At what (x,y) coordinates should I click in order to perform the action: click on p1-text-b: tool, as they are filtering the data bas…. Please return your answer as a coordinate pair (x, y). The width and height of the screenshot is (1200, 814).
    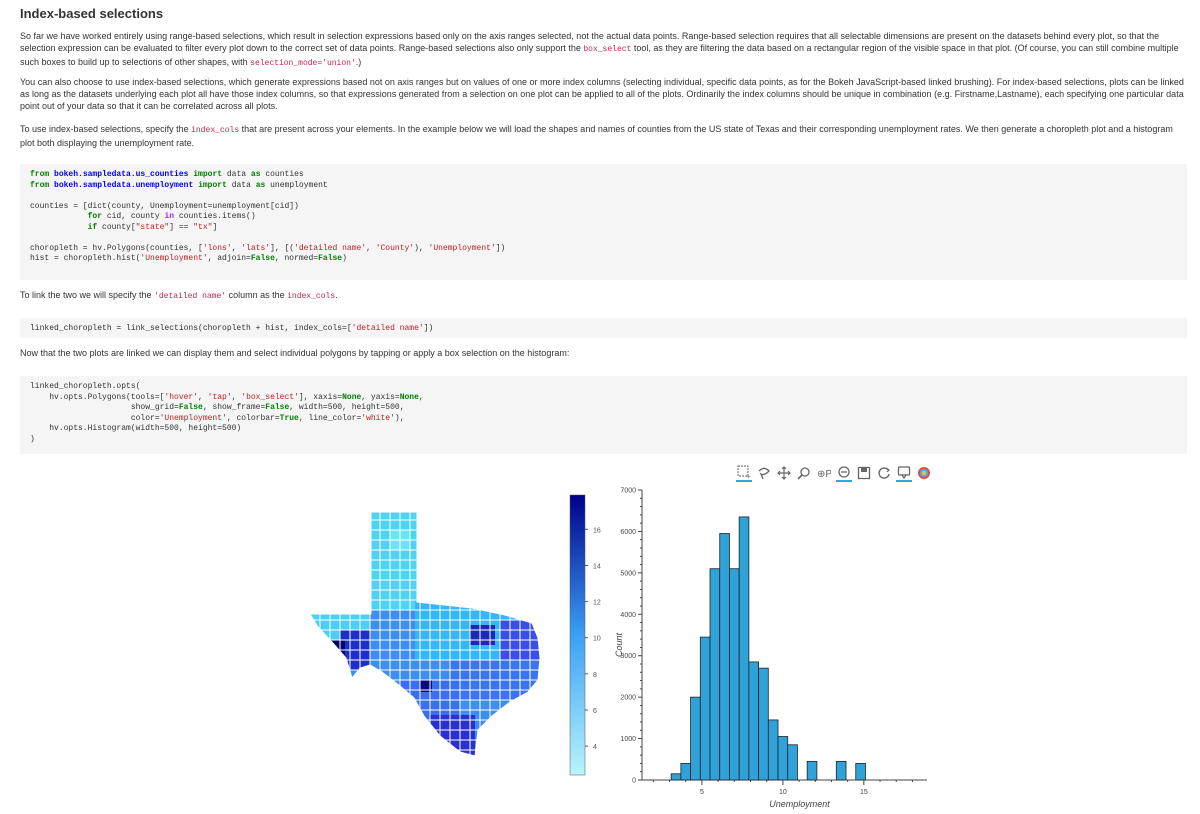
    Looking at the image, I should click on (599, 55).